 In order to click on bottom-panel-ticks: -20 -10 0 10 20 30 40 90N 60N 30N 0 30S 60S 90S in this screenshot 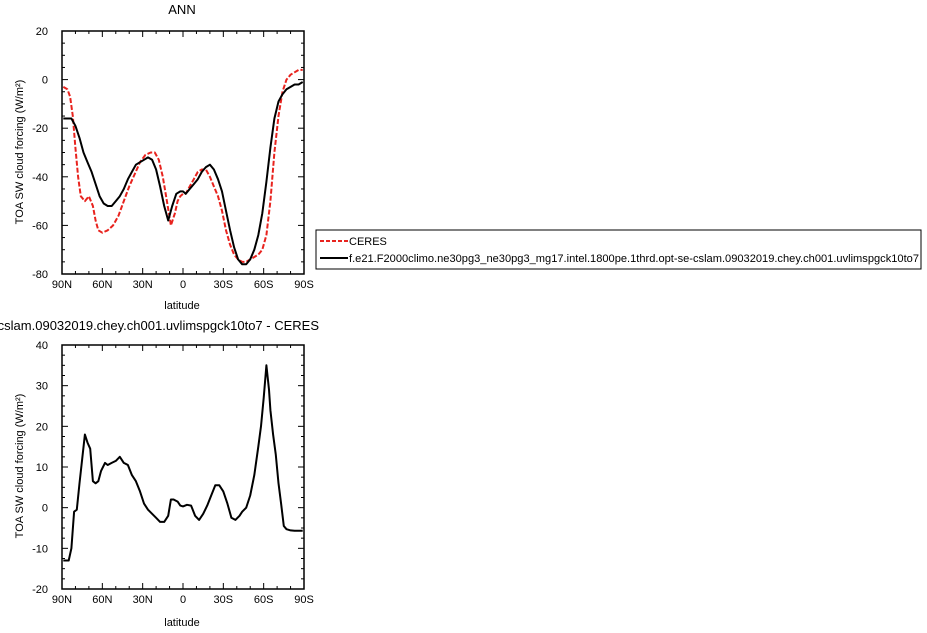, I will do `click(173, 473)`.